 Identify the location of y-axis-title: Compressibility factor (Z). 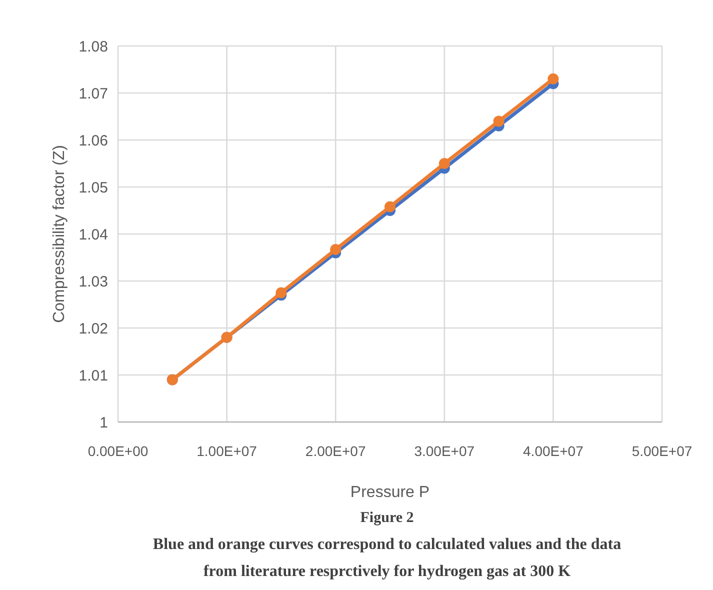
(59, 234).